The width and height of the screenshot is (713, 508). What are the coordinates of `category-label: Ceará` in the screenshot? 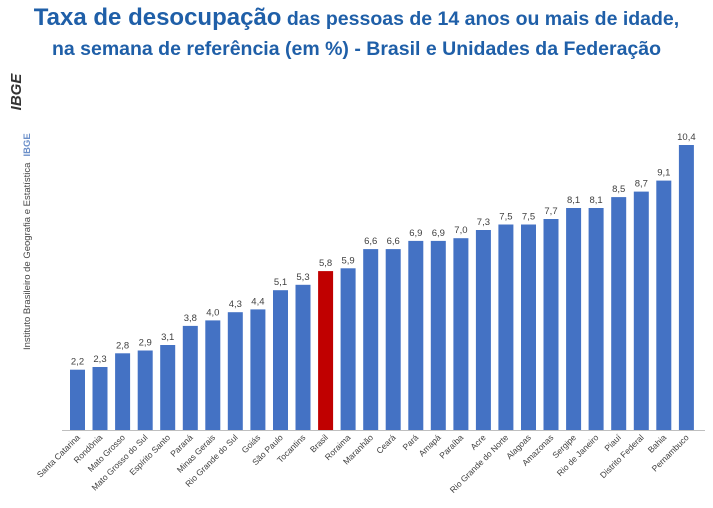 It's located at (386, 444).